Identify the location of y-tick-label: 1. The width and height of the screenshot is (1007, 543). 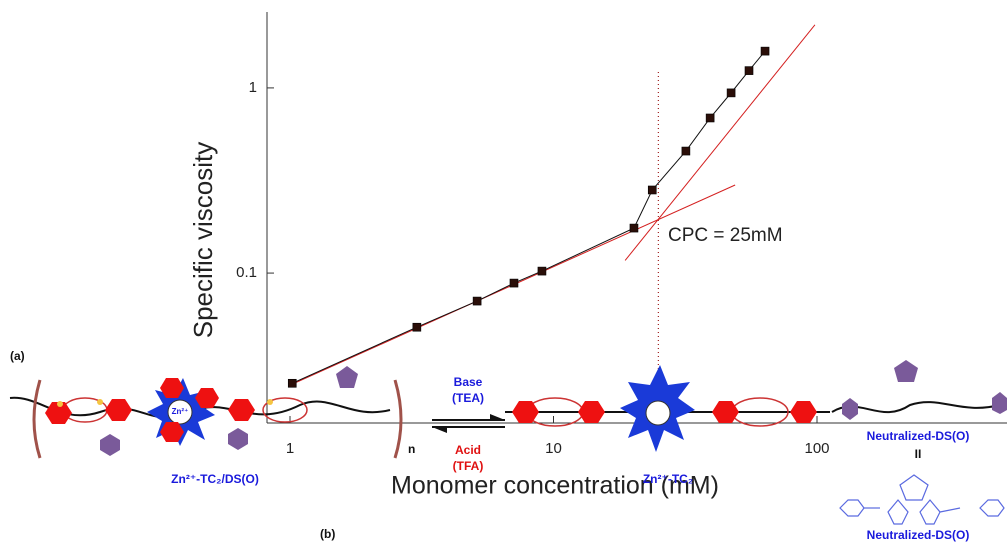
(253, 87).